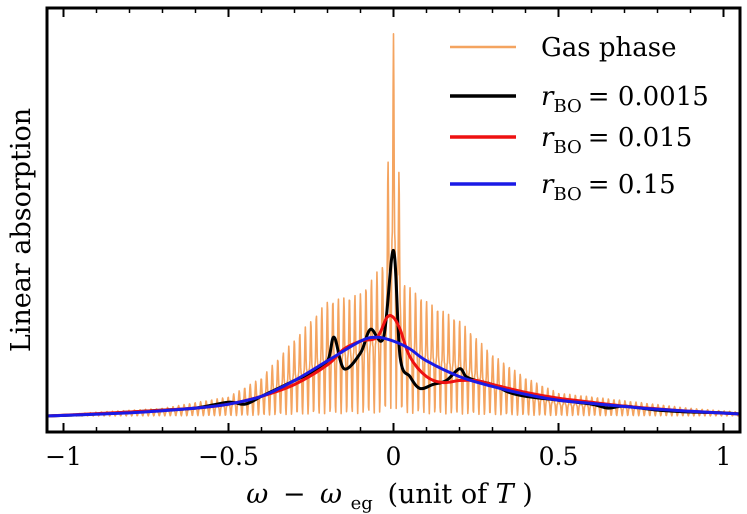 The height and width of the screenshot is (514, 747). What do you see at coordinates (527, 494) in the screenshot?
I see `x-label-close: )` at bounding box center [527, 494].